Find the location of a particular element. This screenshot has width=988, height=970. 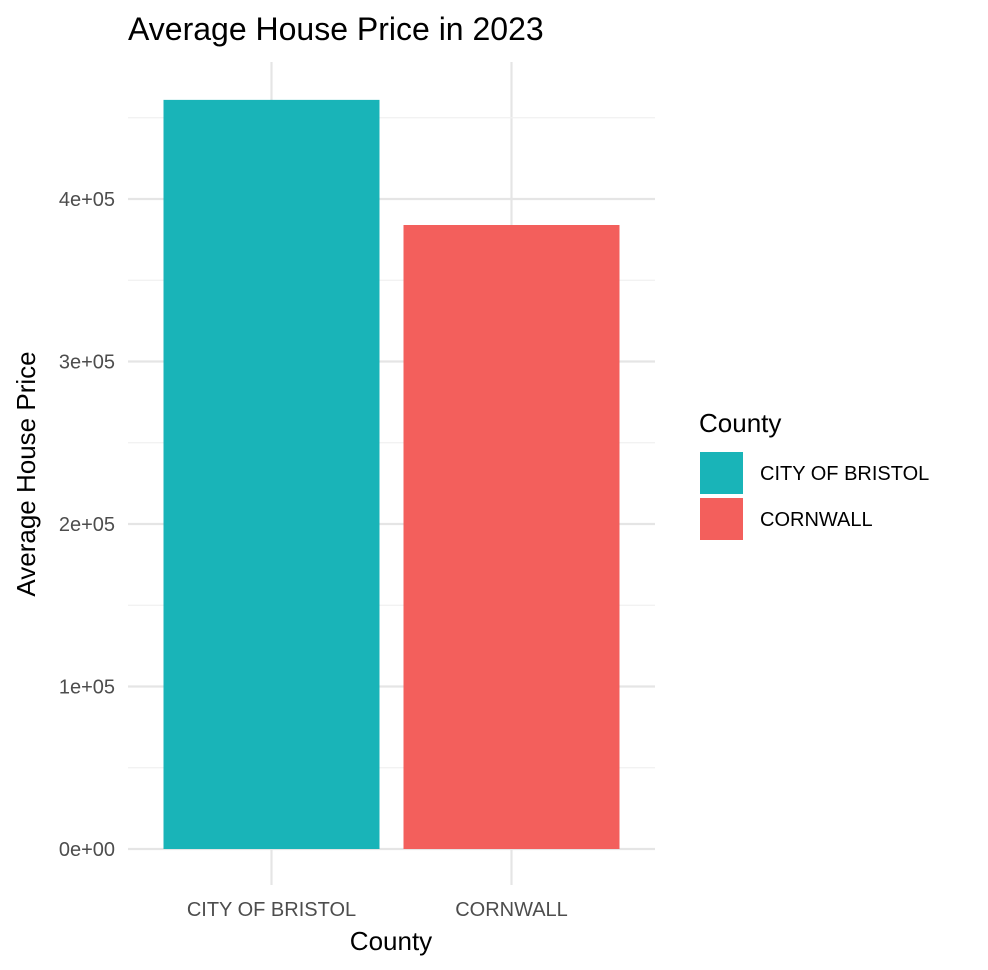

legend-label: CITY OF BRISTOL is located at coordinates (844, 474).